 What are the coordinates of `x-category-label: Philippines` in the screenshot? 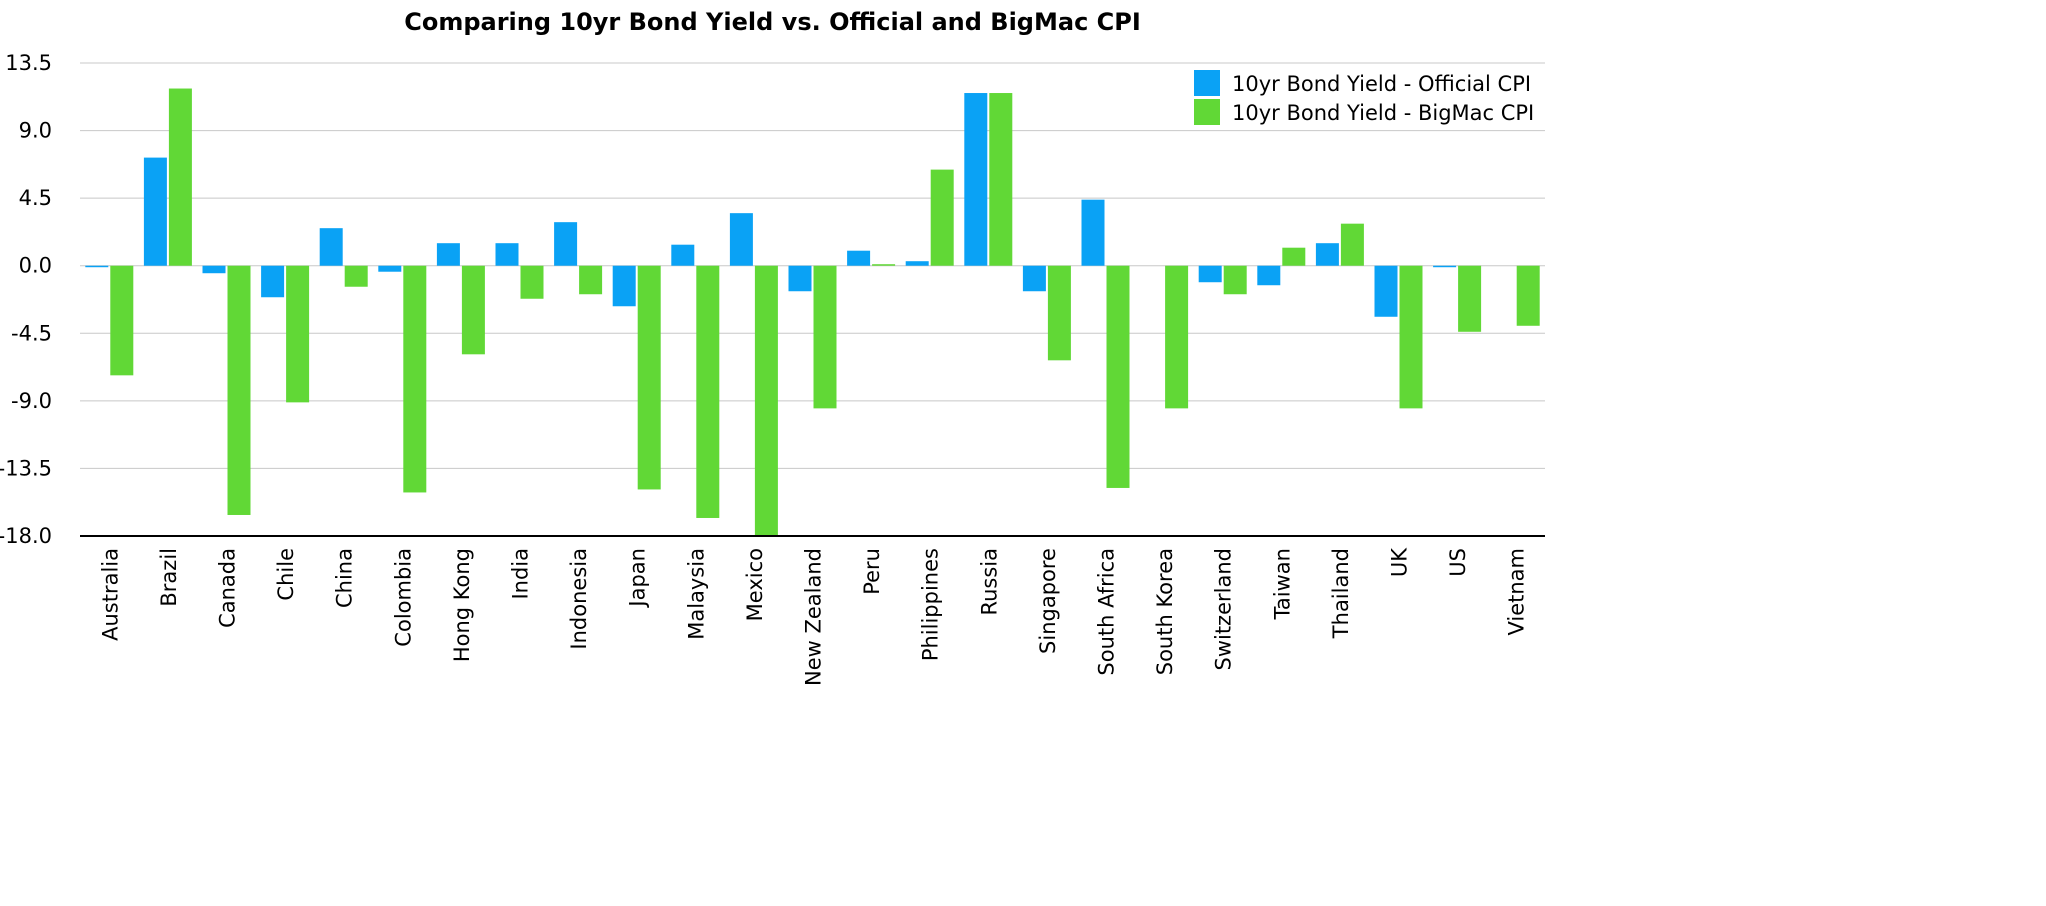 It's located at (931, 604).